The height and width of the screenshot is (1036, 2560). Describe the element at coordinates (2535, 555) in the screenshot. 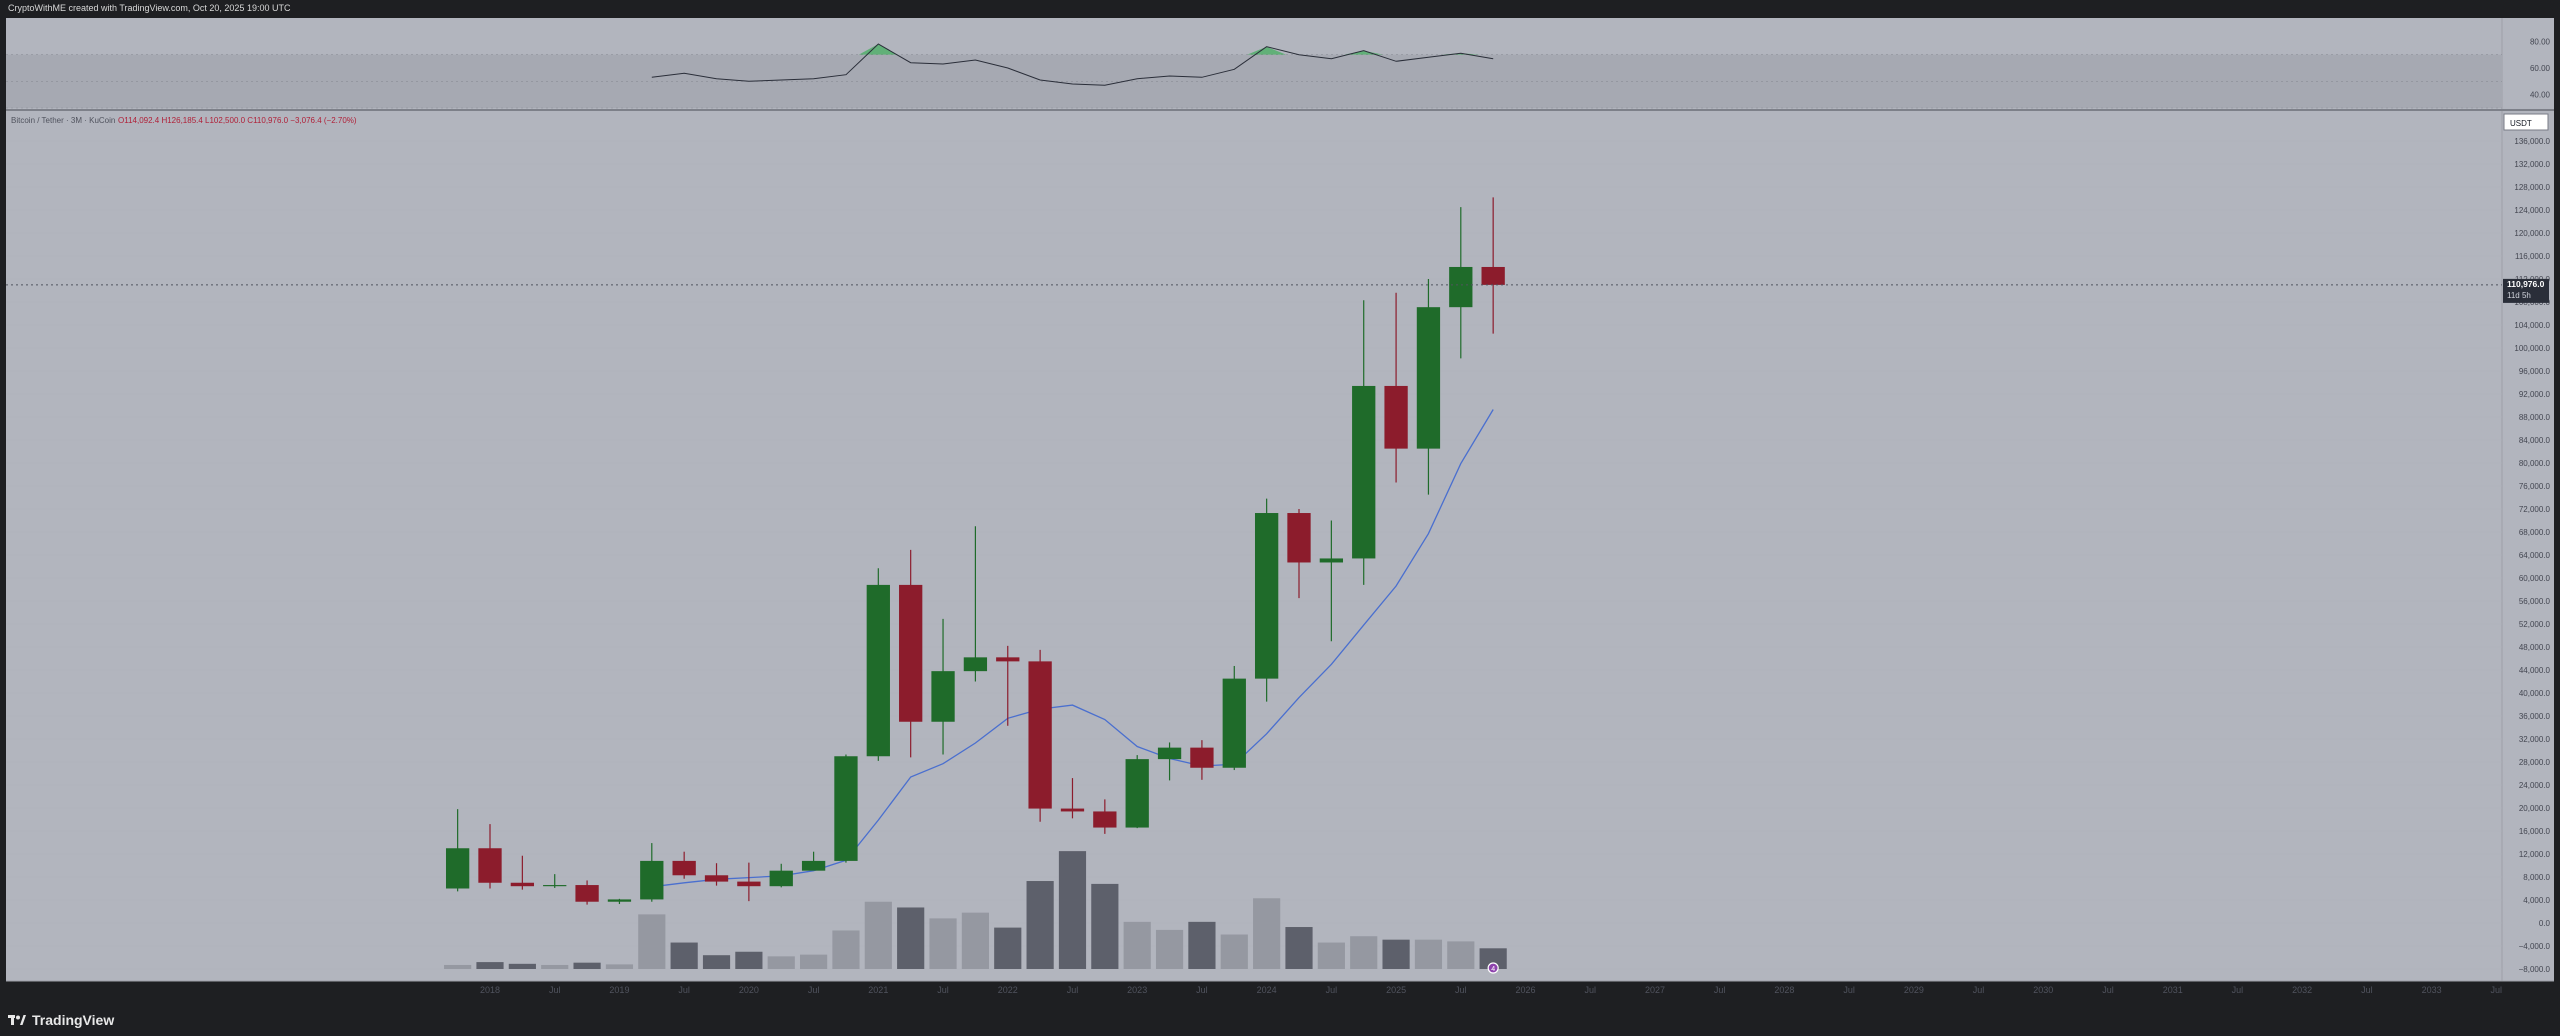

I see `price-tick-label: 64,000.0` at that location.